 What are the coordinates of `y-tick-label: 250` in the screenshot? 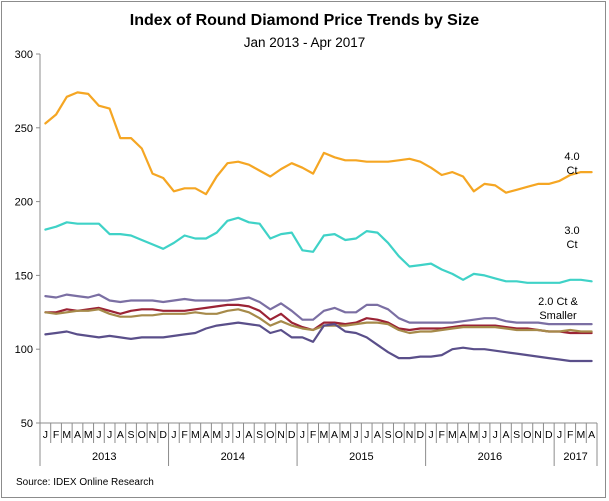 It's located at (24, 129).